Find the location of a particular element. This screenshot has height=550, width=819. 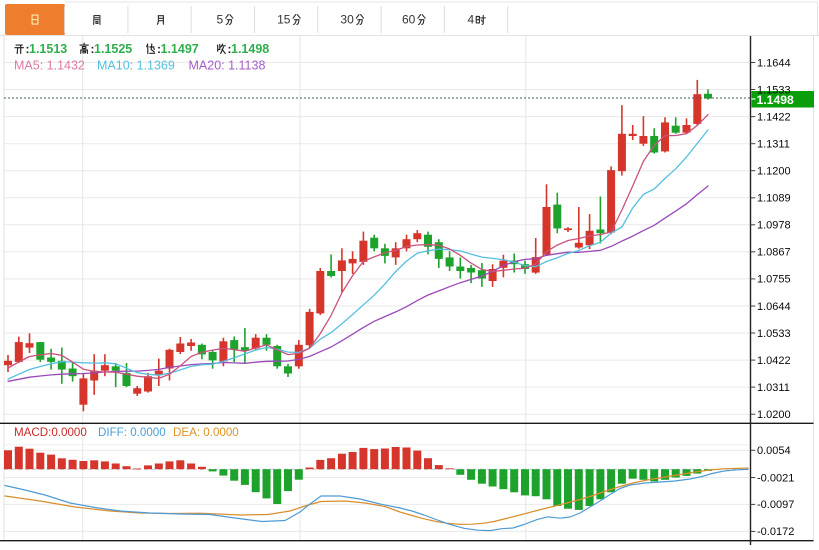

svg-text: DEA: 0.0000 is located at coordinates (206, 432).